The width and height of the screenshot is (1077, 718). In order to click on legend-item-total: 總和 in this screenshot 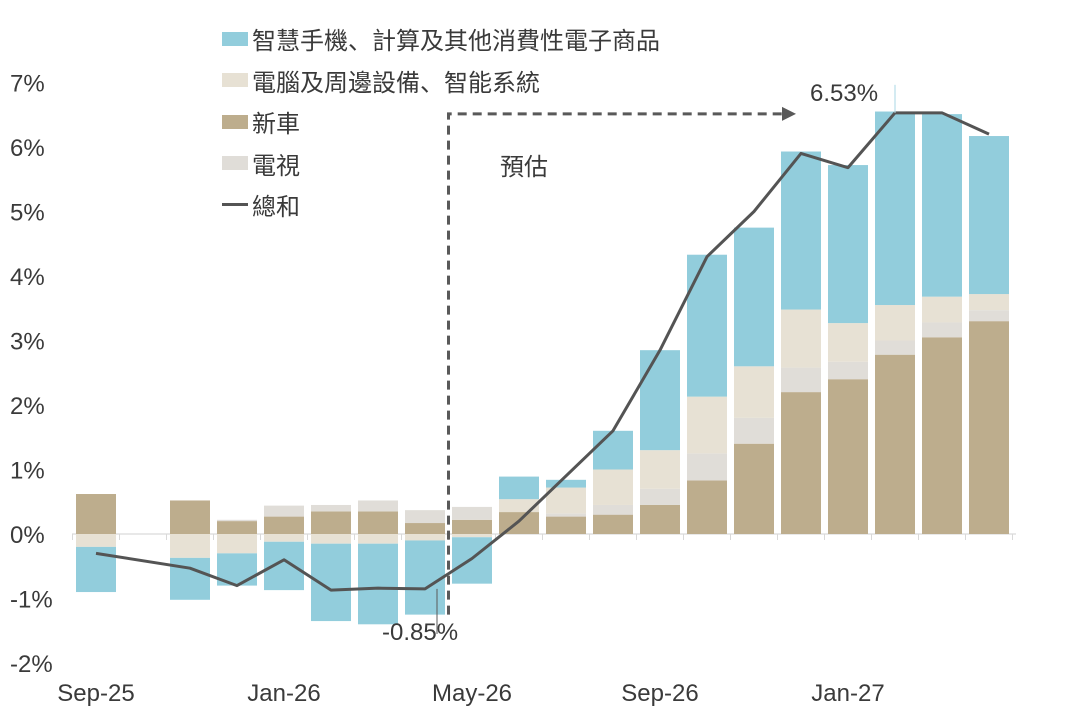, I will do `click(441, 205)`.